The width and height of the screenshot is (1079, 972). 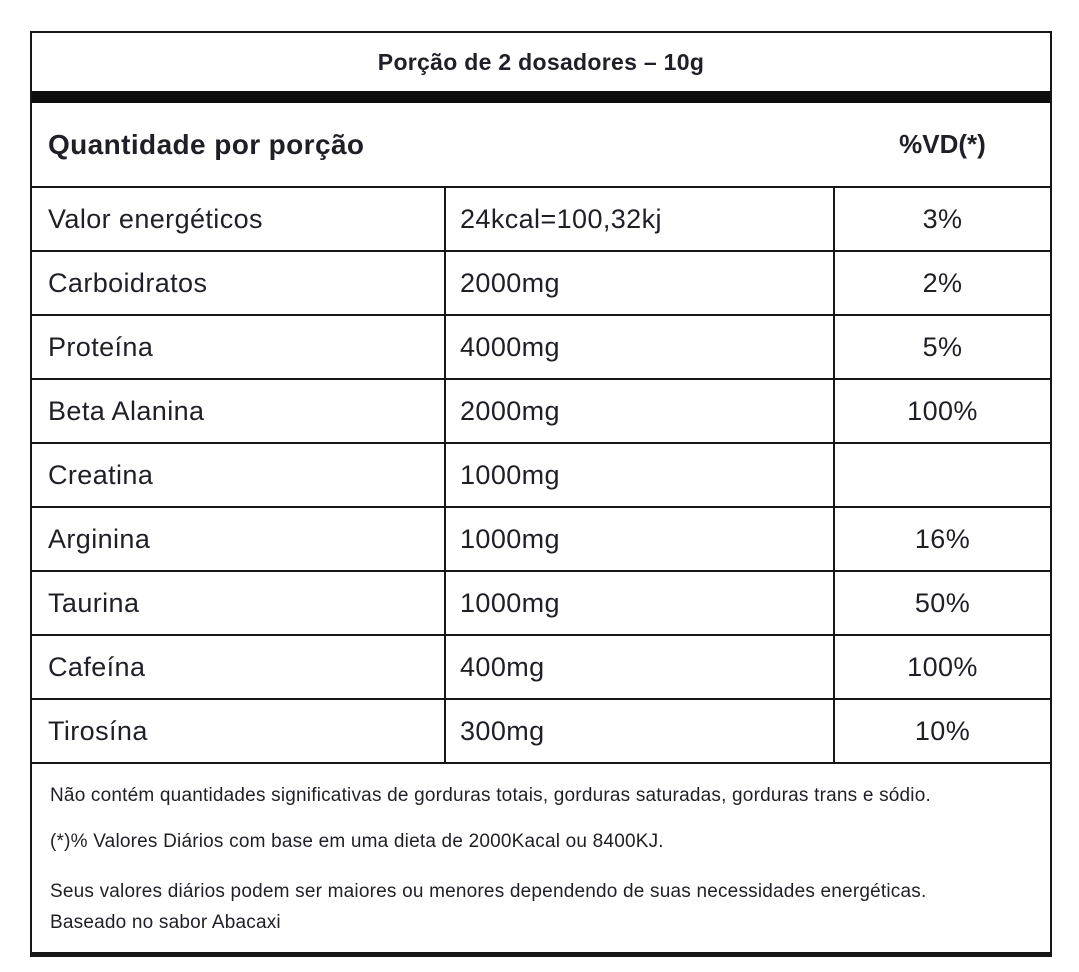 I want to click on table-row: Taurina 1000mg 50%, so click(x=541, y=604).